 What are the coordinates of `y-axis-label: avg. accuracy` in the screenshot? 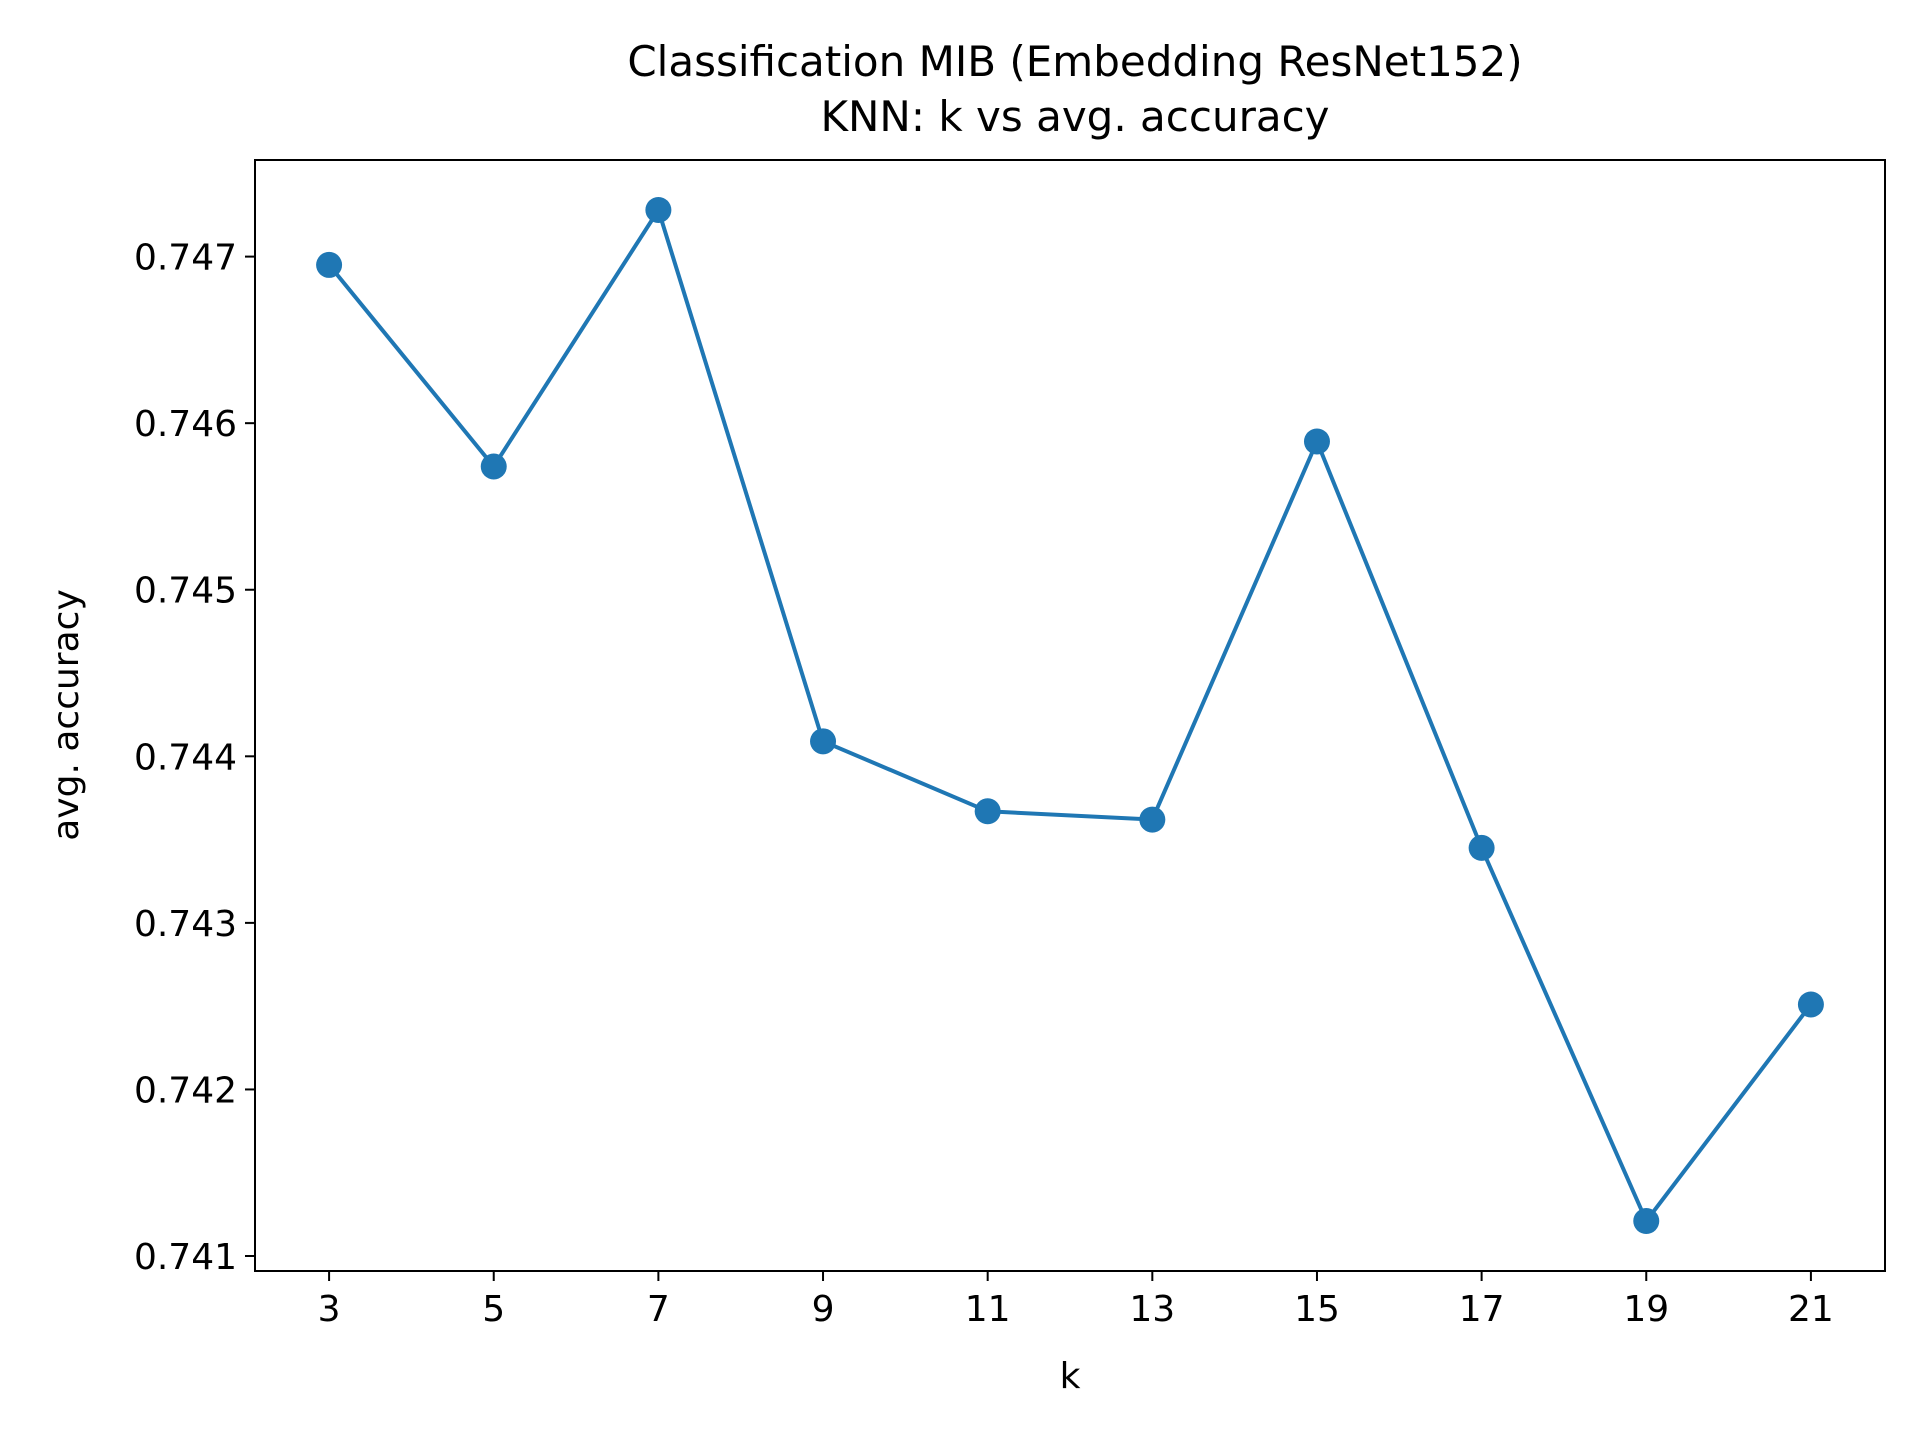 It's located at (66, 715).